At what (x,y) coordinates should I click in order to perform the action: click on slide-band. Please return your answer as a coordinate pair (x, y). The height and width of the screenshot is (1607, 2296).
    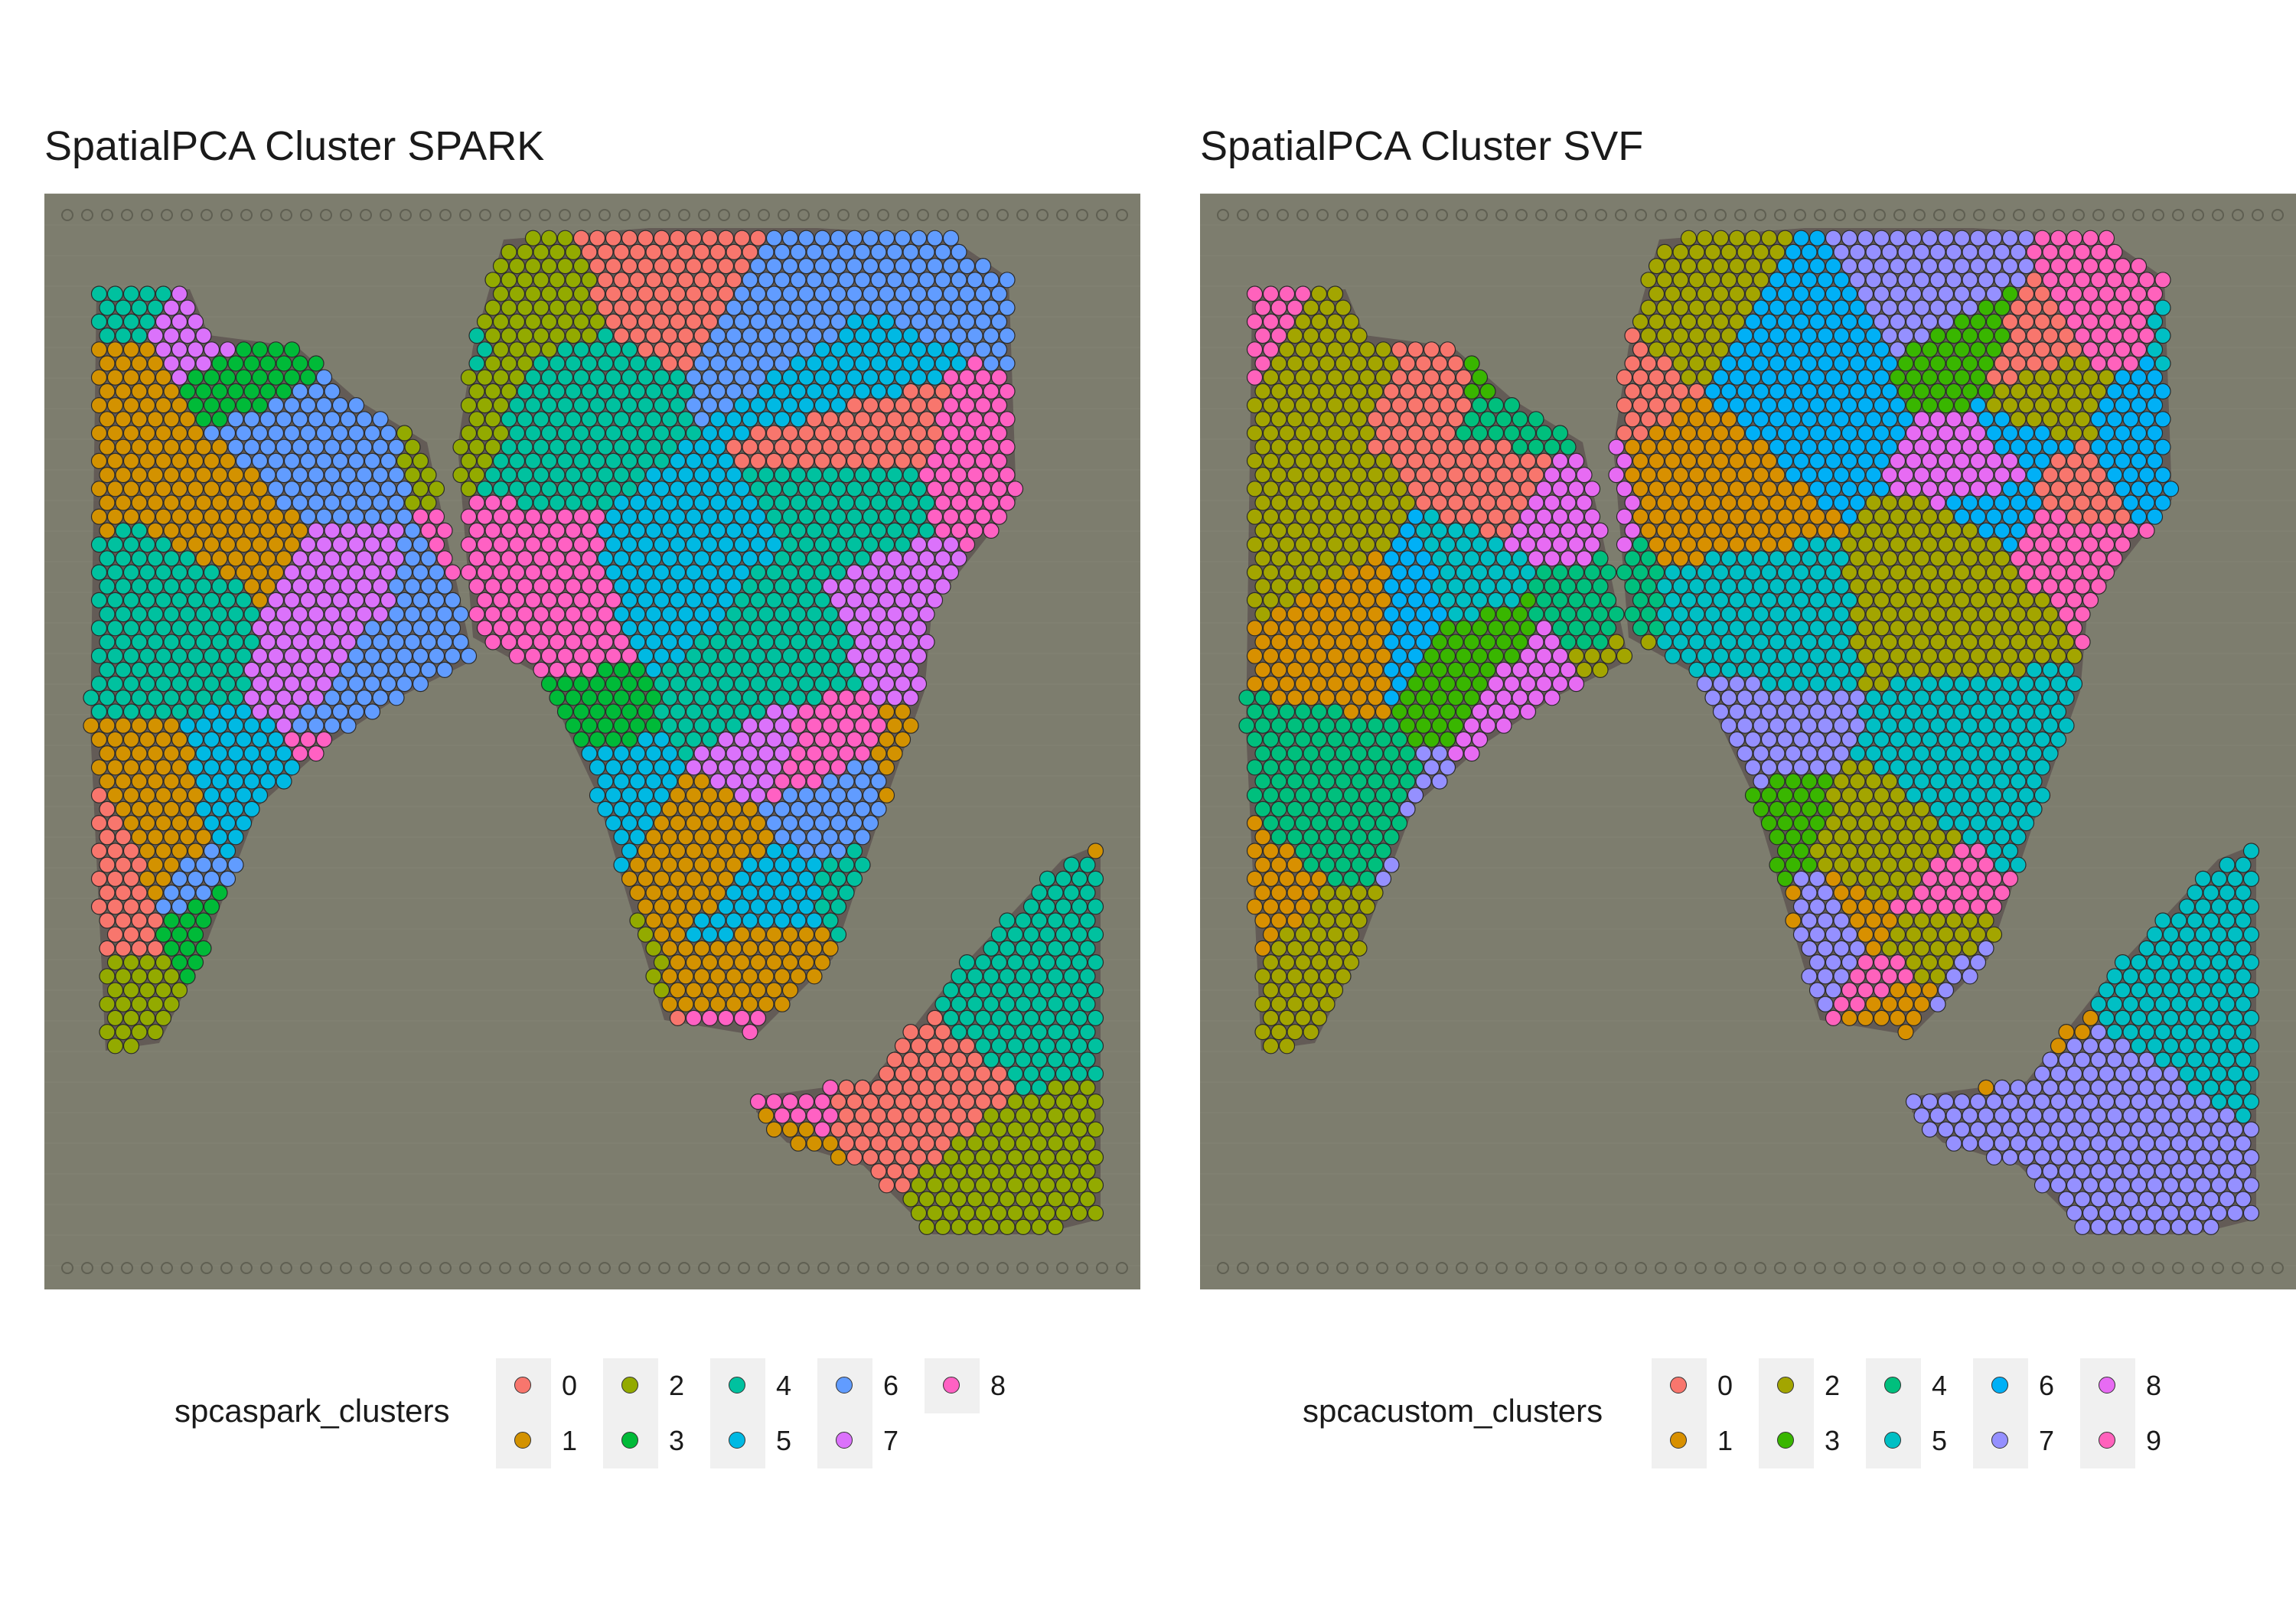
    Looking at the image, I should click on (592, 1112).